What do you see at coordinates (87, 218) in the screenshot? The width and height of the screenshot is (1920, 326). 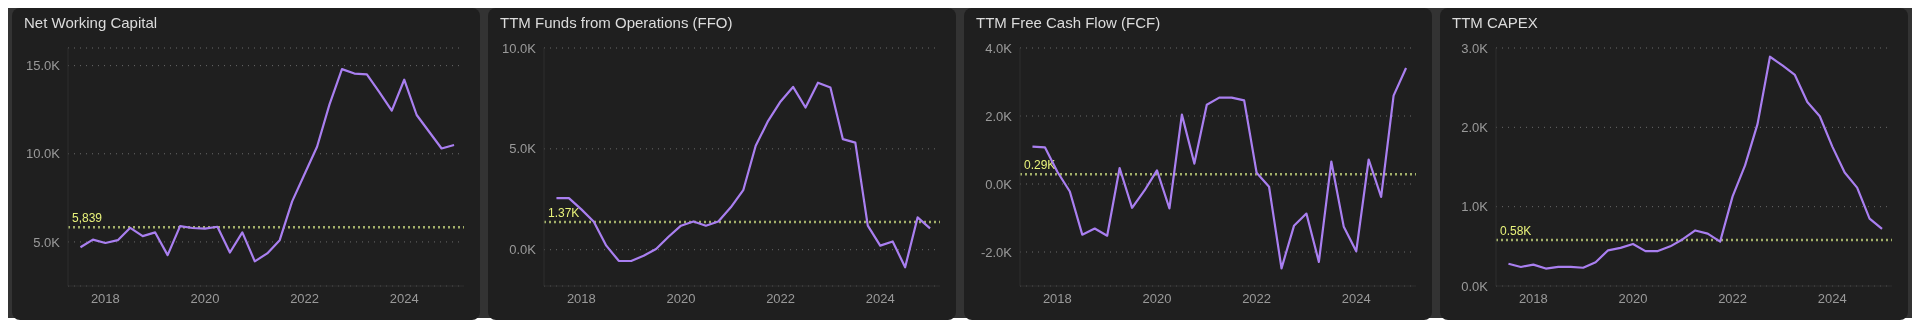 I see `ref-line-label: 5,839` at bounding box center [87, 218].